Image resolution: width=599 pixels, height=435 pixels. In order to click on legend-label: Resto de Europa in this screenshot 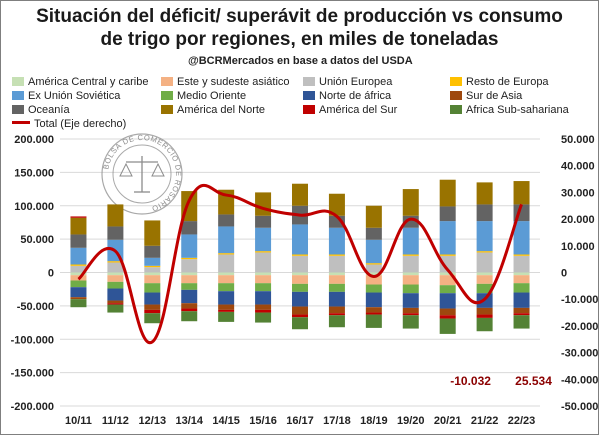, I will do `click(507, 82)`.